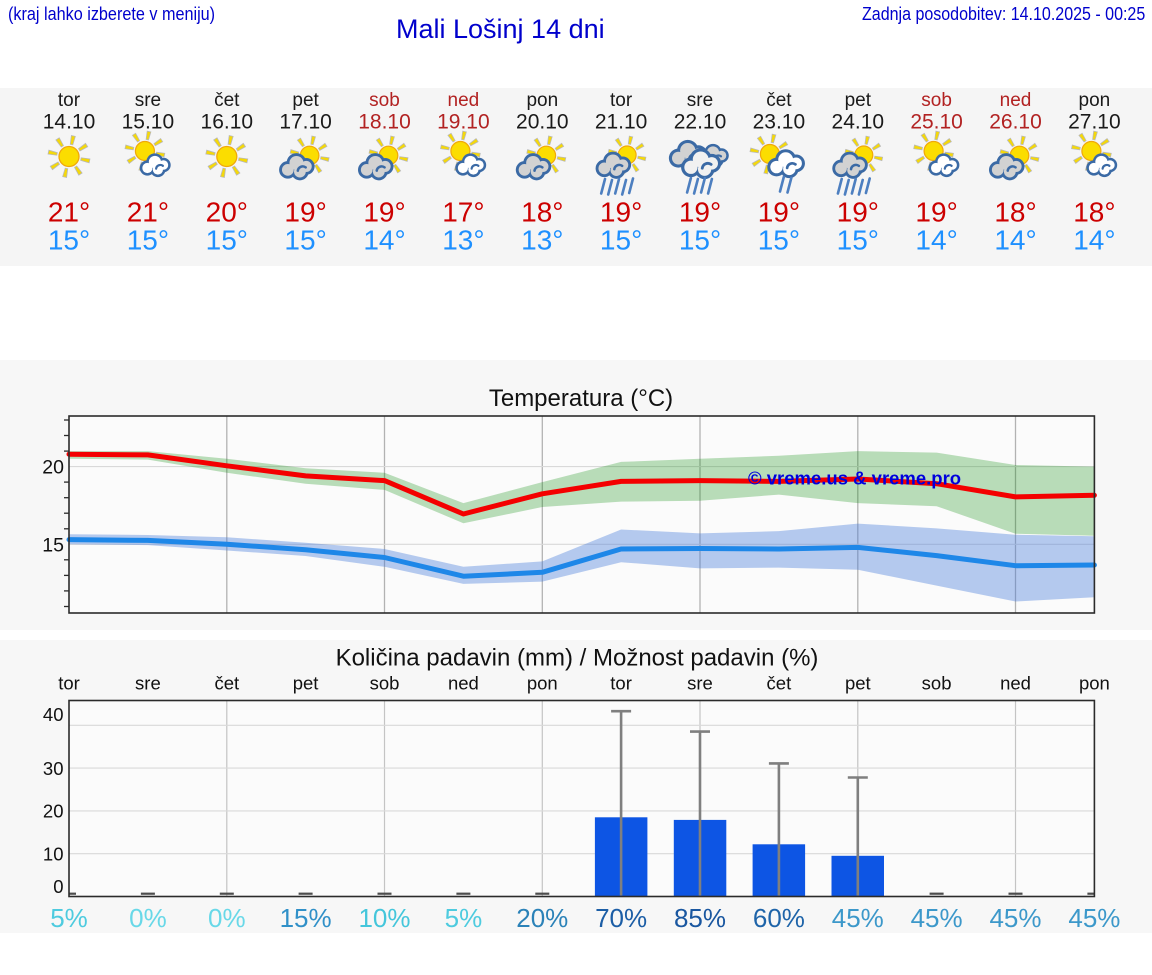  Describe the element at coordinates (858, 122) in the screenshot. I see `svg-text: 24.10` at that location.